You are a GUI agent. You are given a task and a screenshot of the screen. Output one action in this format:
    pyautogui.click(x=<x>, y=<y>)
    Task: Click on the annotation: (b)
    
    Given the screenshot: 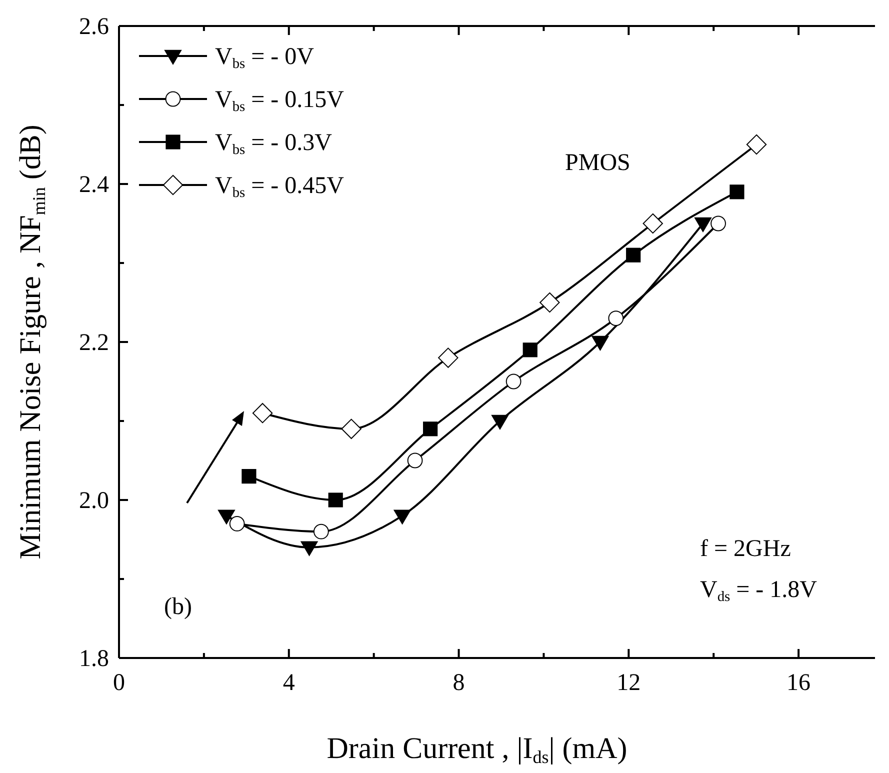 What is the action you would take?
    pyautogui.click(x=178, y=607)
    